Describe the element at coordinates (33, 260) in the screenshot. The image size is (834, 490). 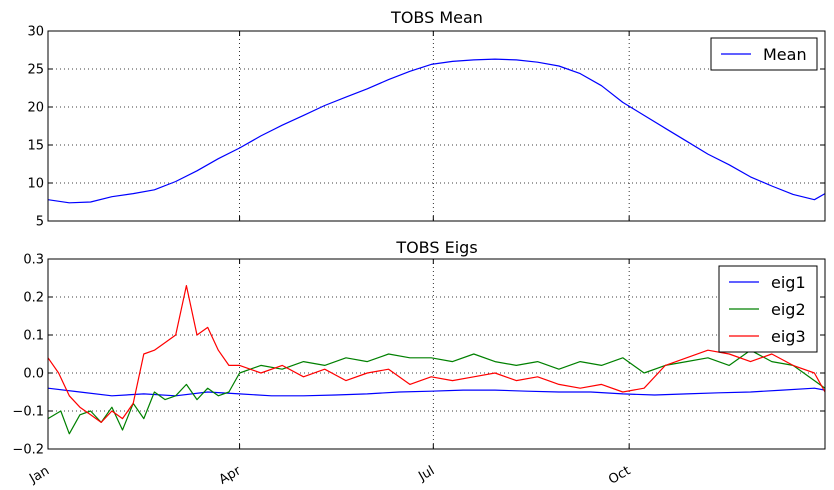
I see `y-tick-label: 0.3` at that location.